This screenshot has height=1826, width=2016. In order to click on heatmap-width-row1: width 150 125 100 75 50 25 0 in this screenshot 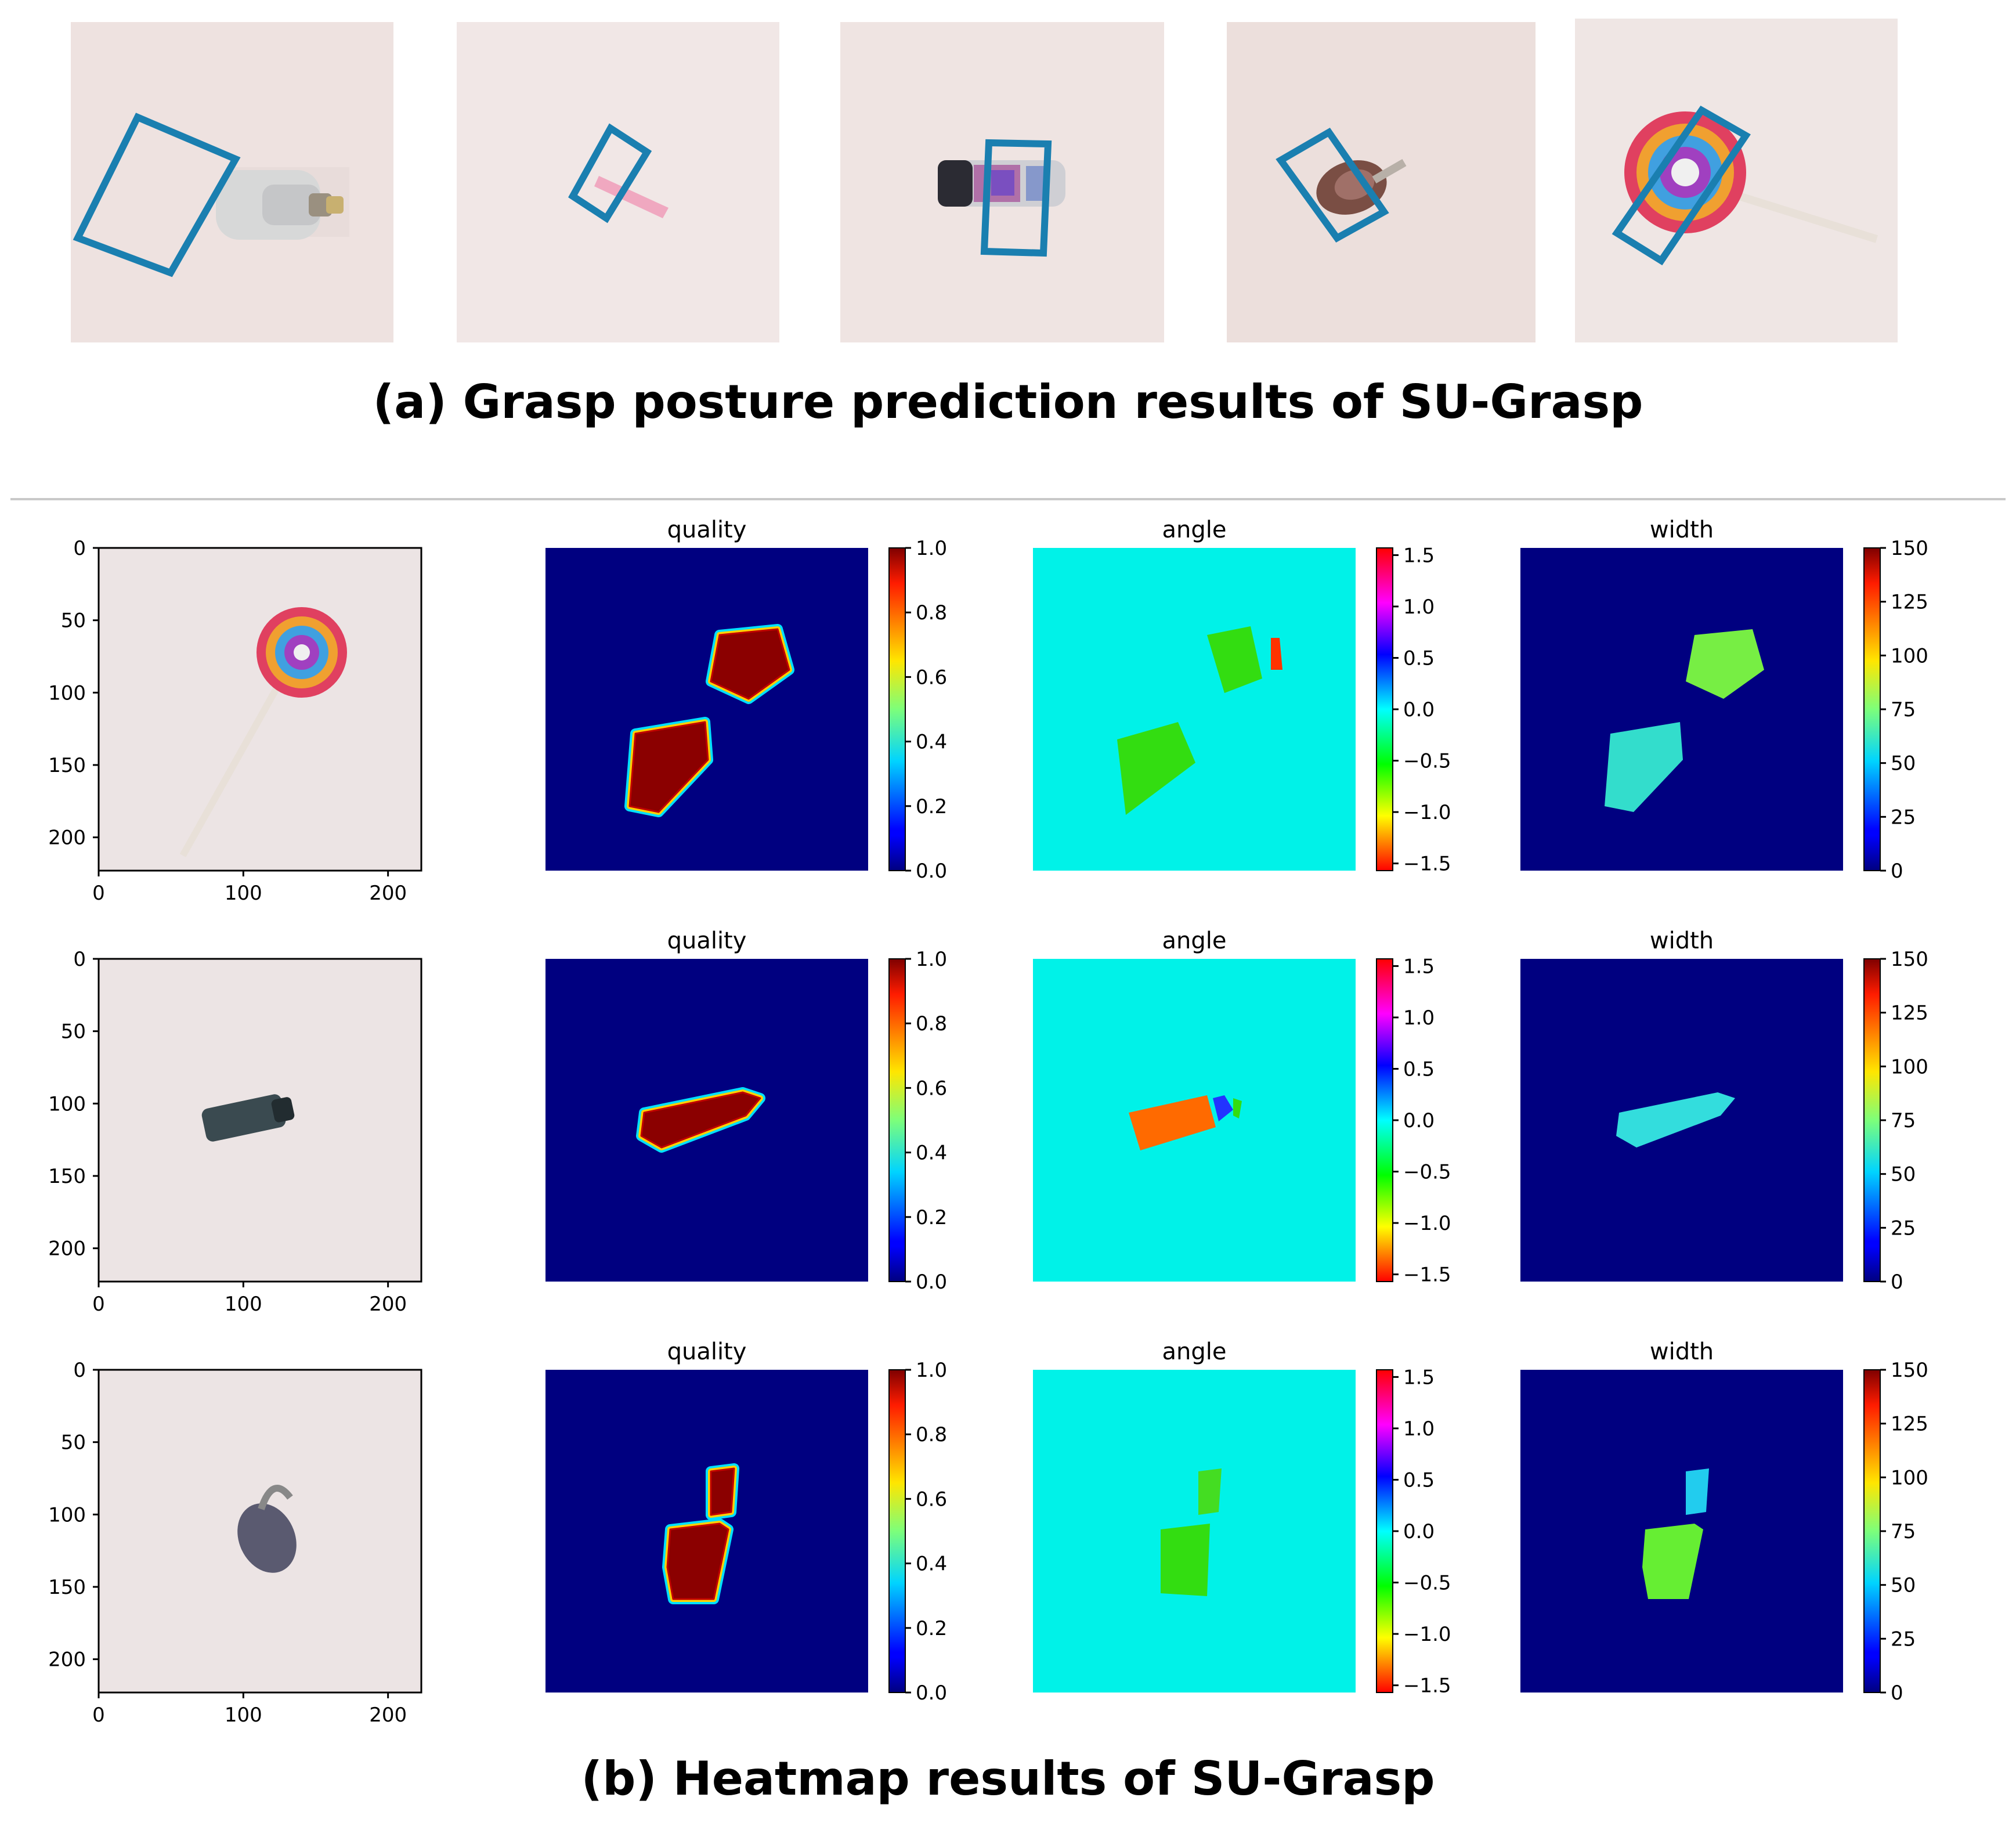, I will do `click(1724, 700)`.